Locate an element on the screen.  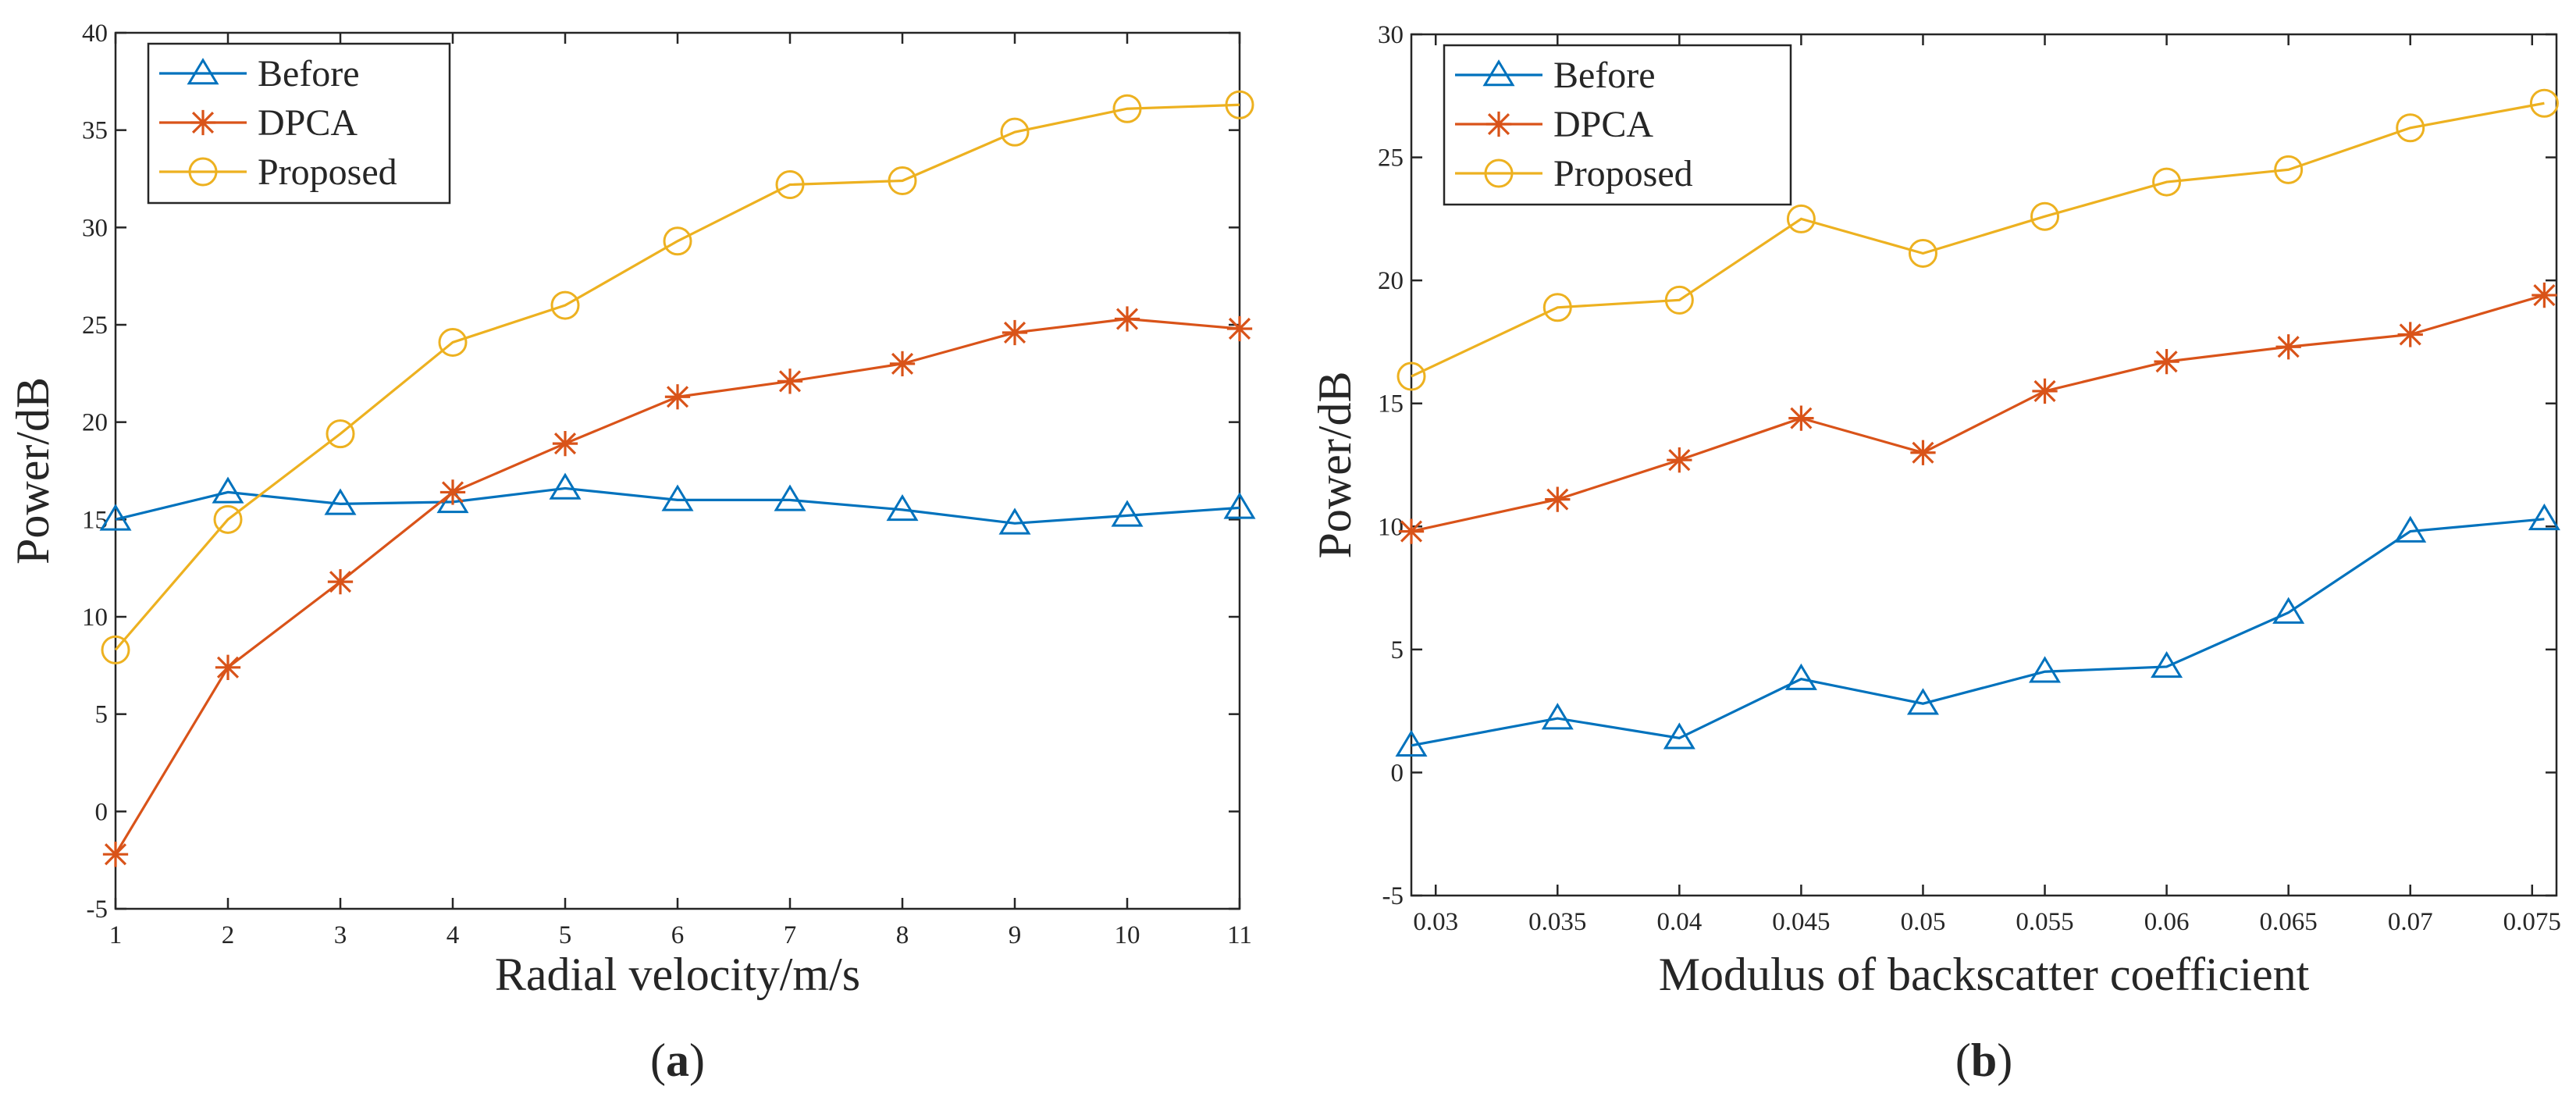
x-tick-label: 6 is located at coordinates (678, 935).